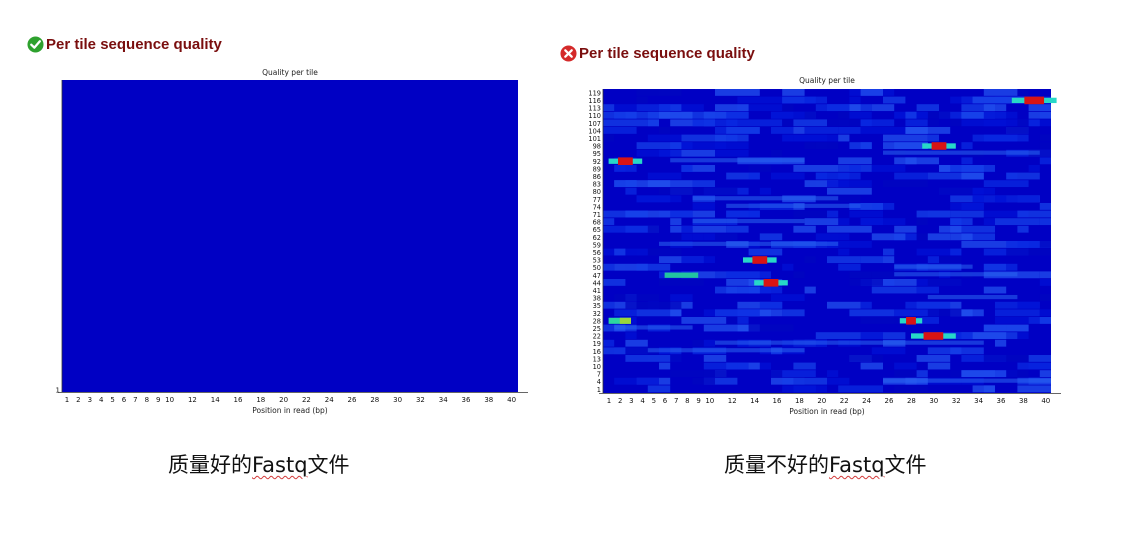 This screenshot has width=1123, height=546. What do you see at coordinates (597, 253) in the screenshot?
I see `y-tick-label: 56` at bounding box center [597, 253].